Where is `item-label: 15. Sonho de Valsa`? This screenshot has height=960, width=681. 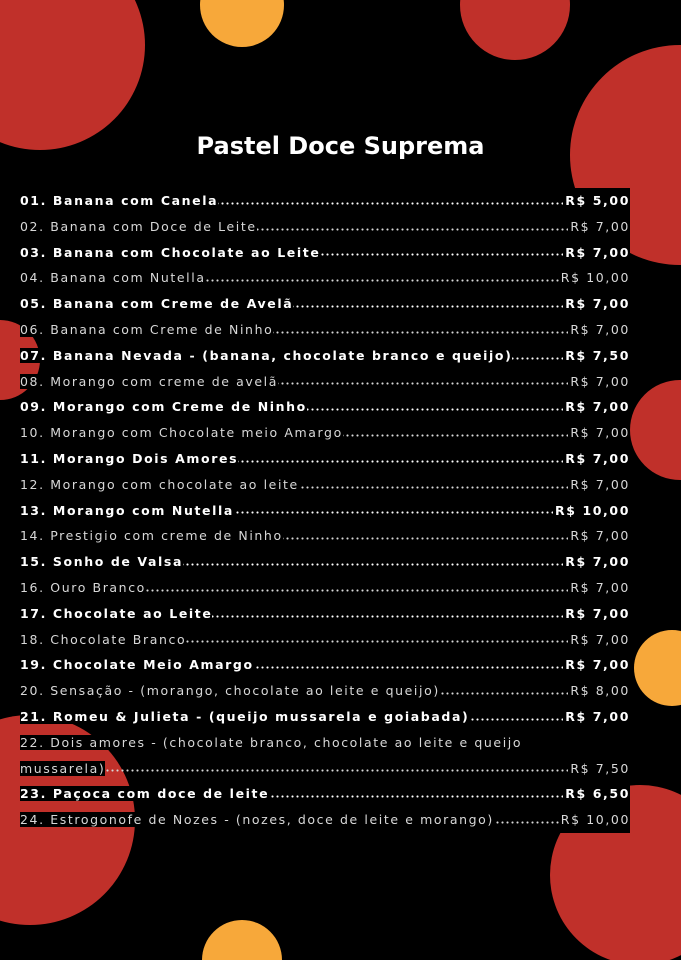
item-label: 15. Sonho de Valsa is located at coordinates (101, 562).